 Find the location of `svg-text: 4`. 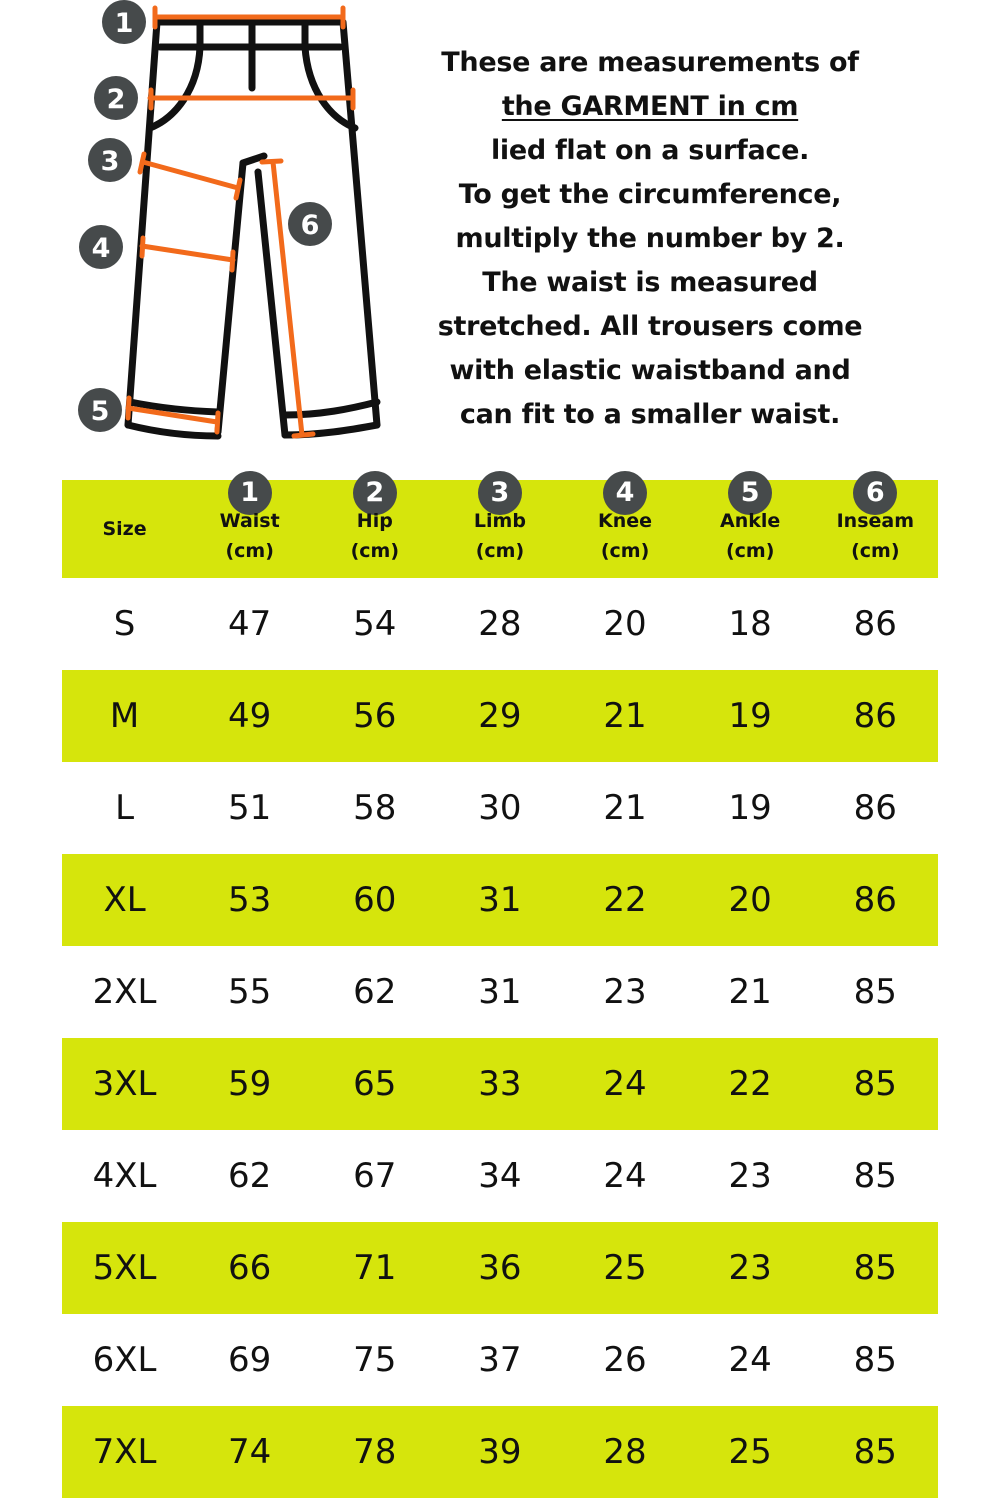

svg-text: 4 is located at coordinates (101, 248).